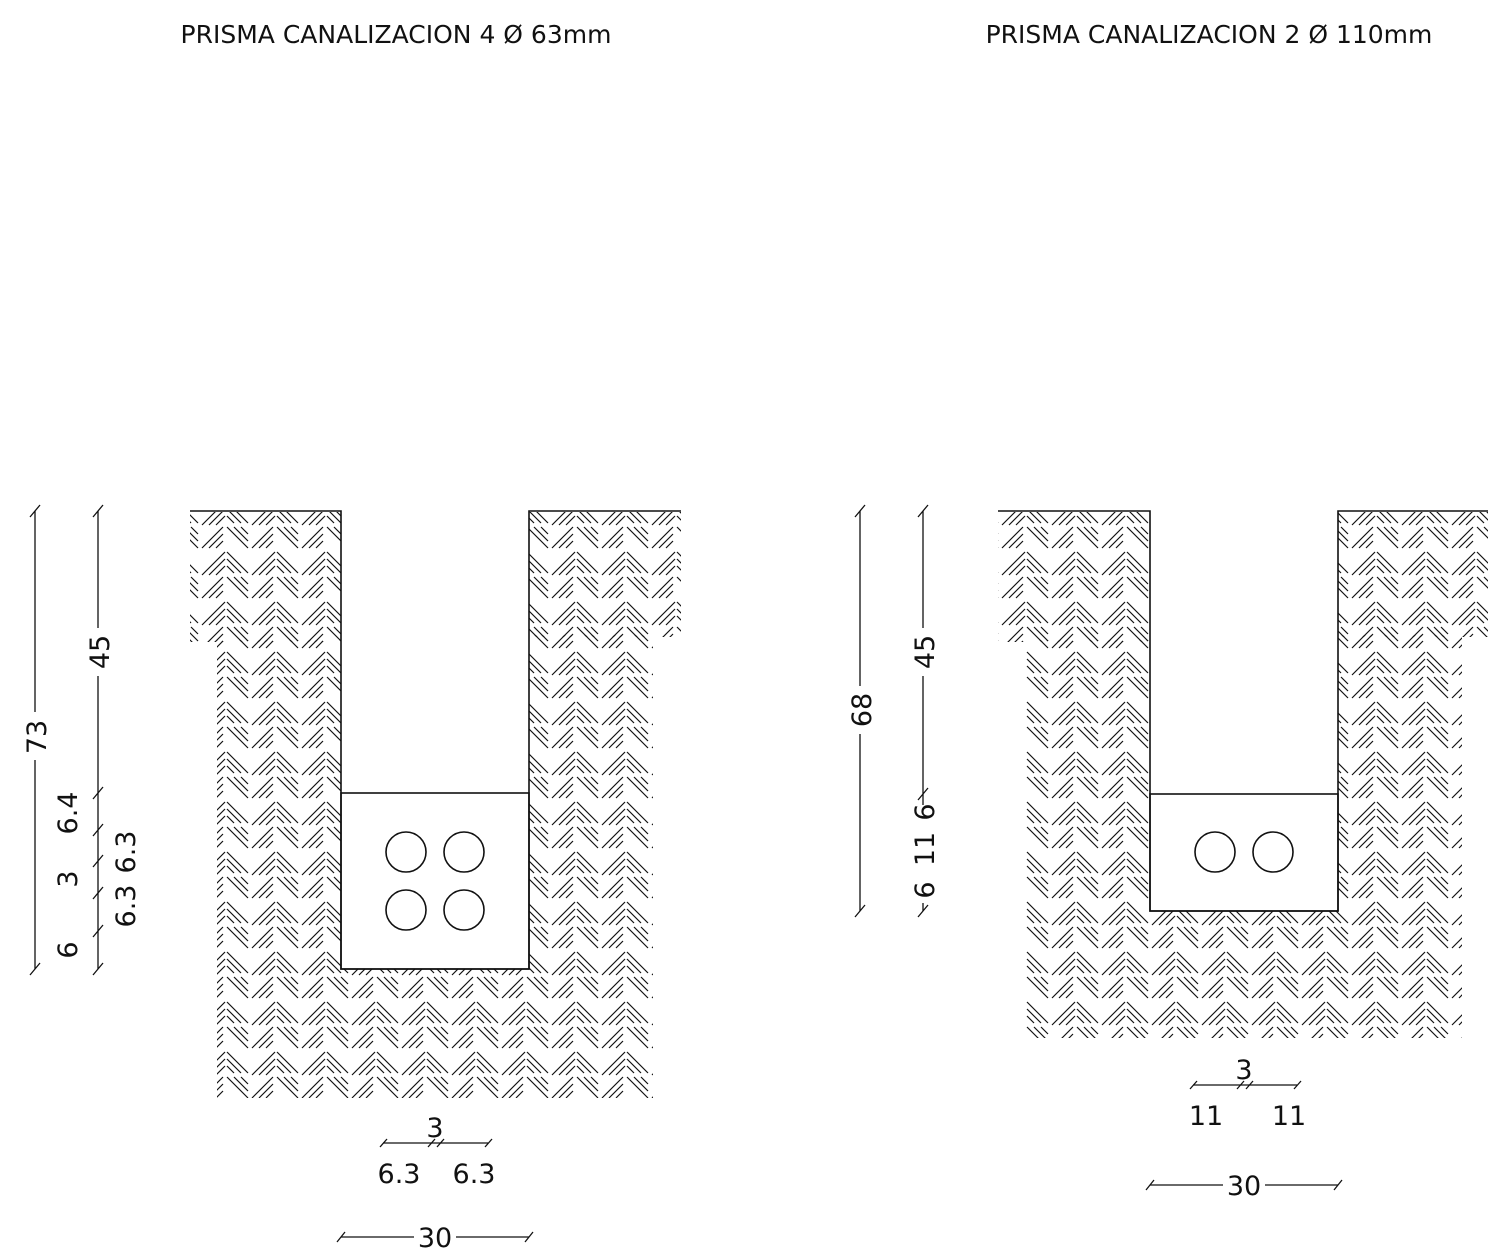 Image resolution: width=1488 pixels, height=1251 pixels. I want to click on pipe-spacing-dims-right: 3 11 11, so click(1247, 1093).